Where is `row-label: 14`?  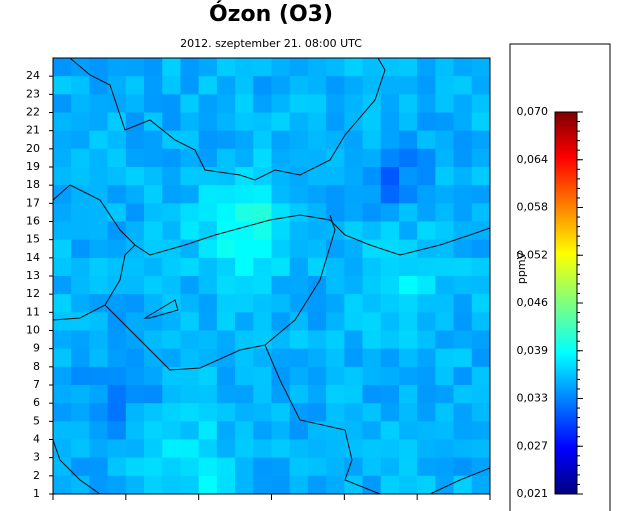
row-label: 14 is located at coordinates (33, 257).